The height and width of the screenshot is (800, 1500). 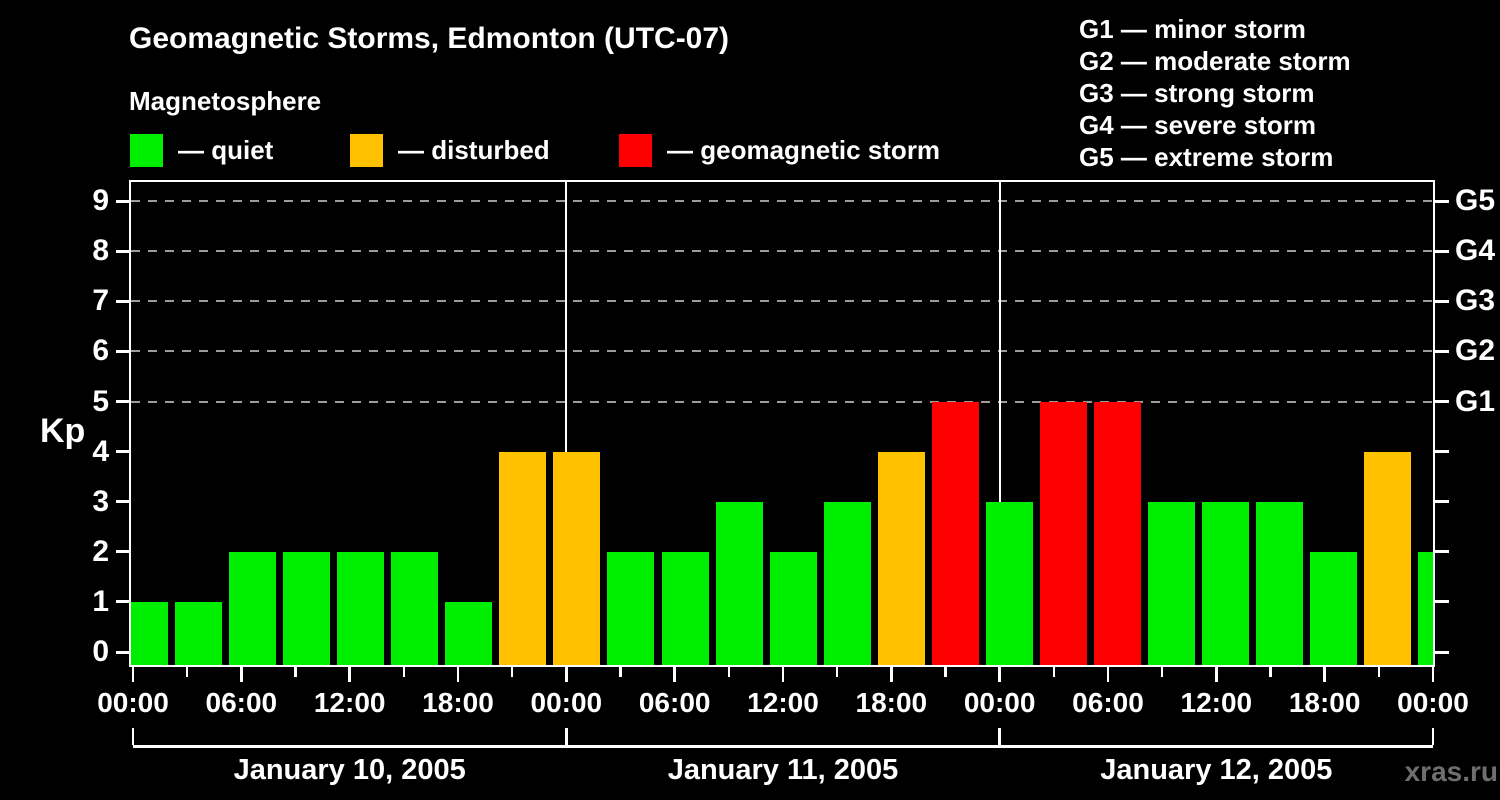 I want to click on legend-item-quiet: — quiet, so click(x=201, y=150).